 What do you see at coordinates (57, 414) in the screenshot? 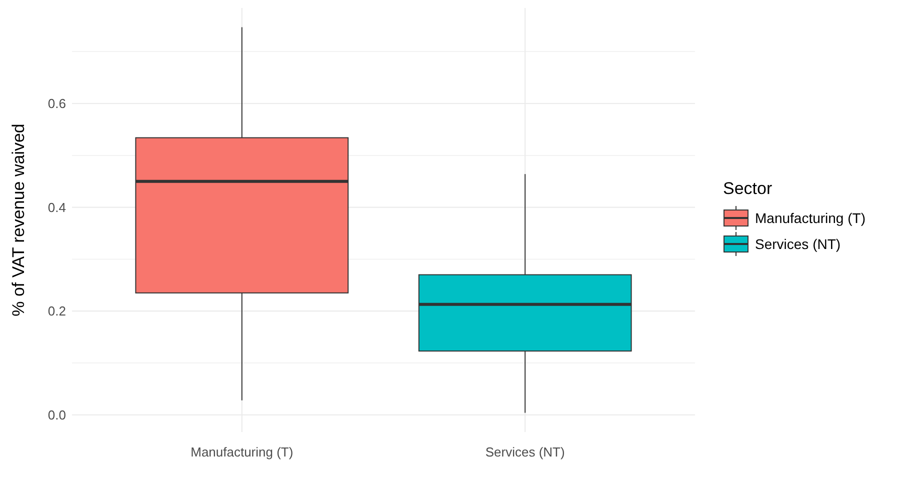
I see `y-tick-label: 0.0` at bounding box center [57, 414].